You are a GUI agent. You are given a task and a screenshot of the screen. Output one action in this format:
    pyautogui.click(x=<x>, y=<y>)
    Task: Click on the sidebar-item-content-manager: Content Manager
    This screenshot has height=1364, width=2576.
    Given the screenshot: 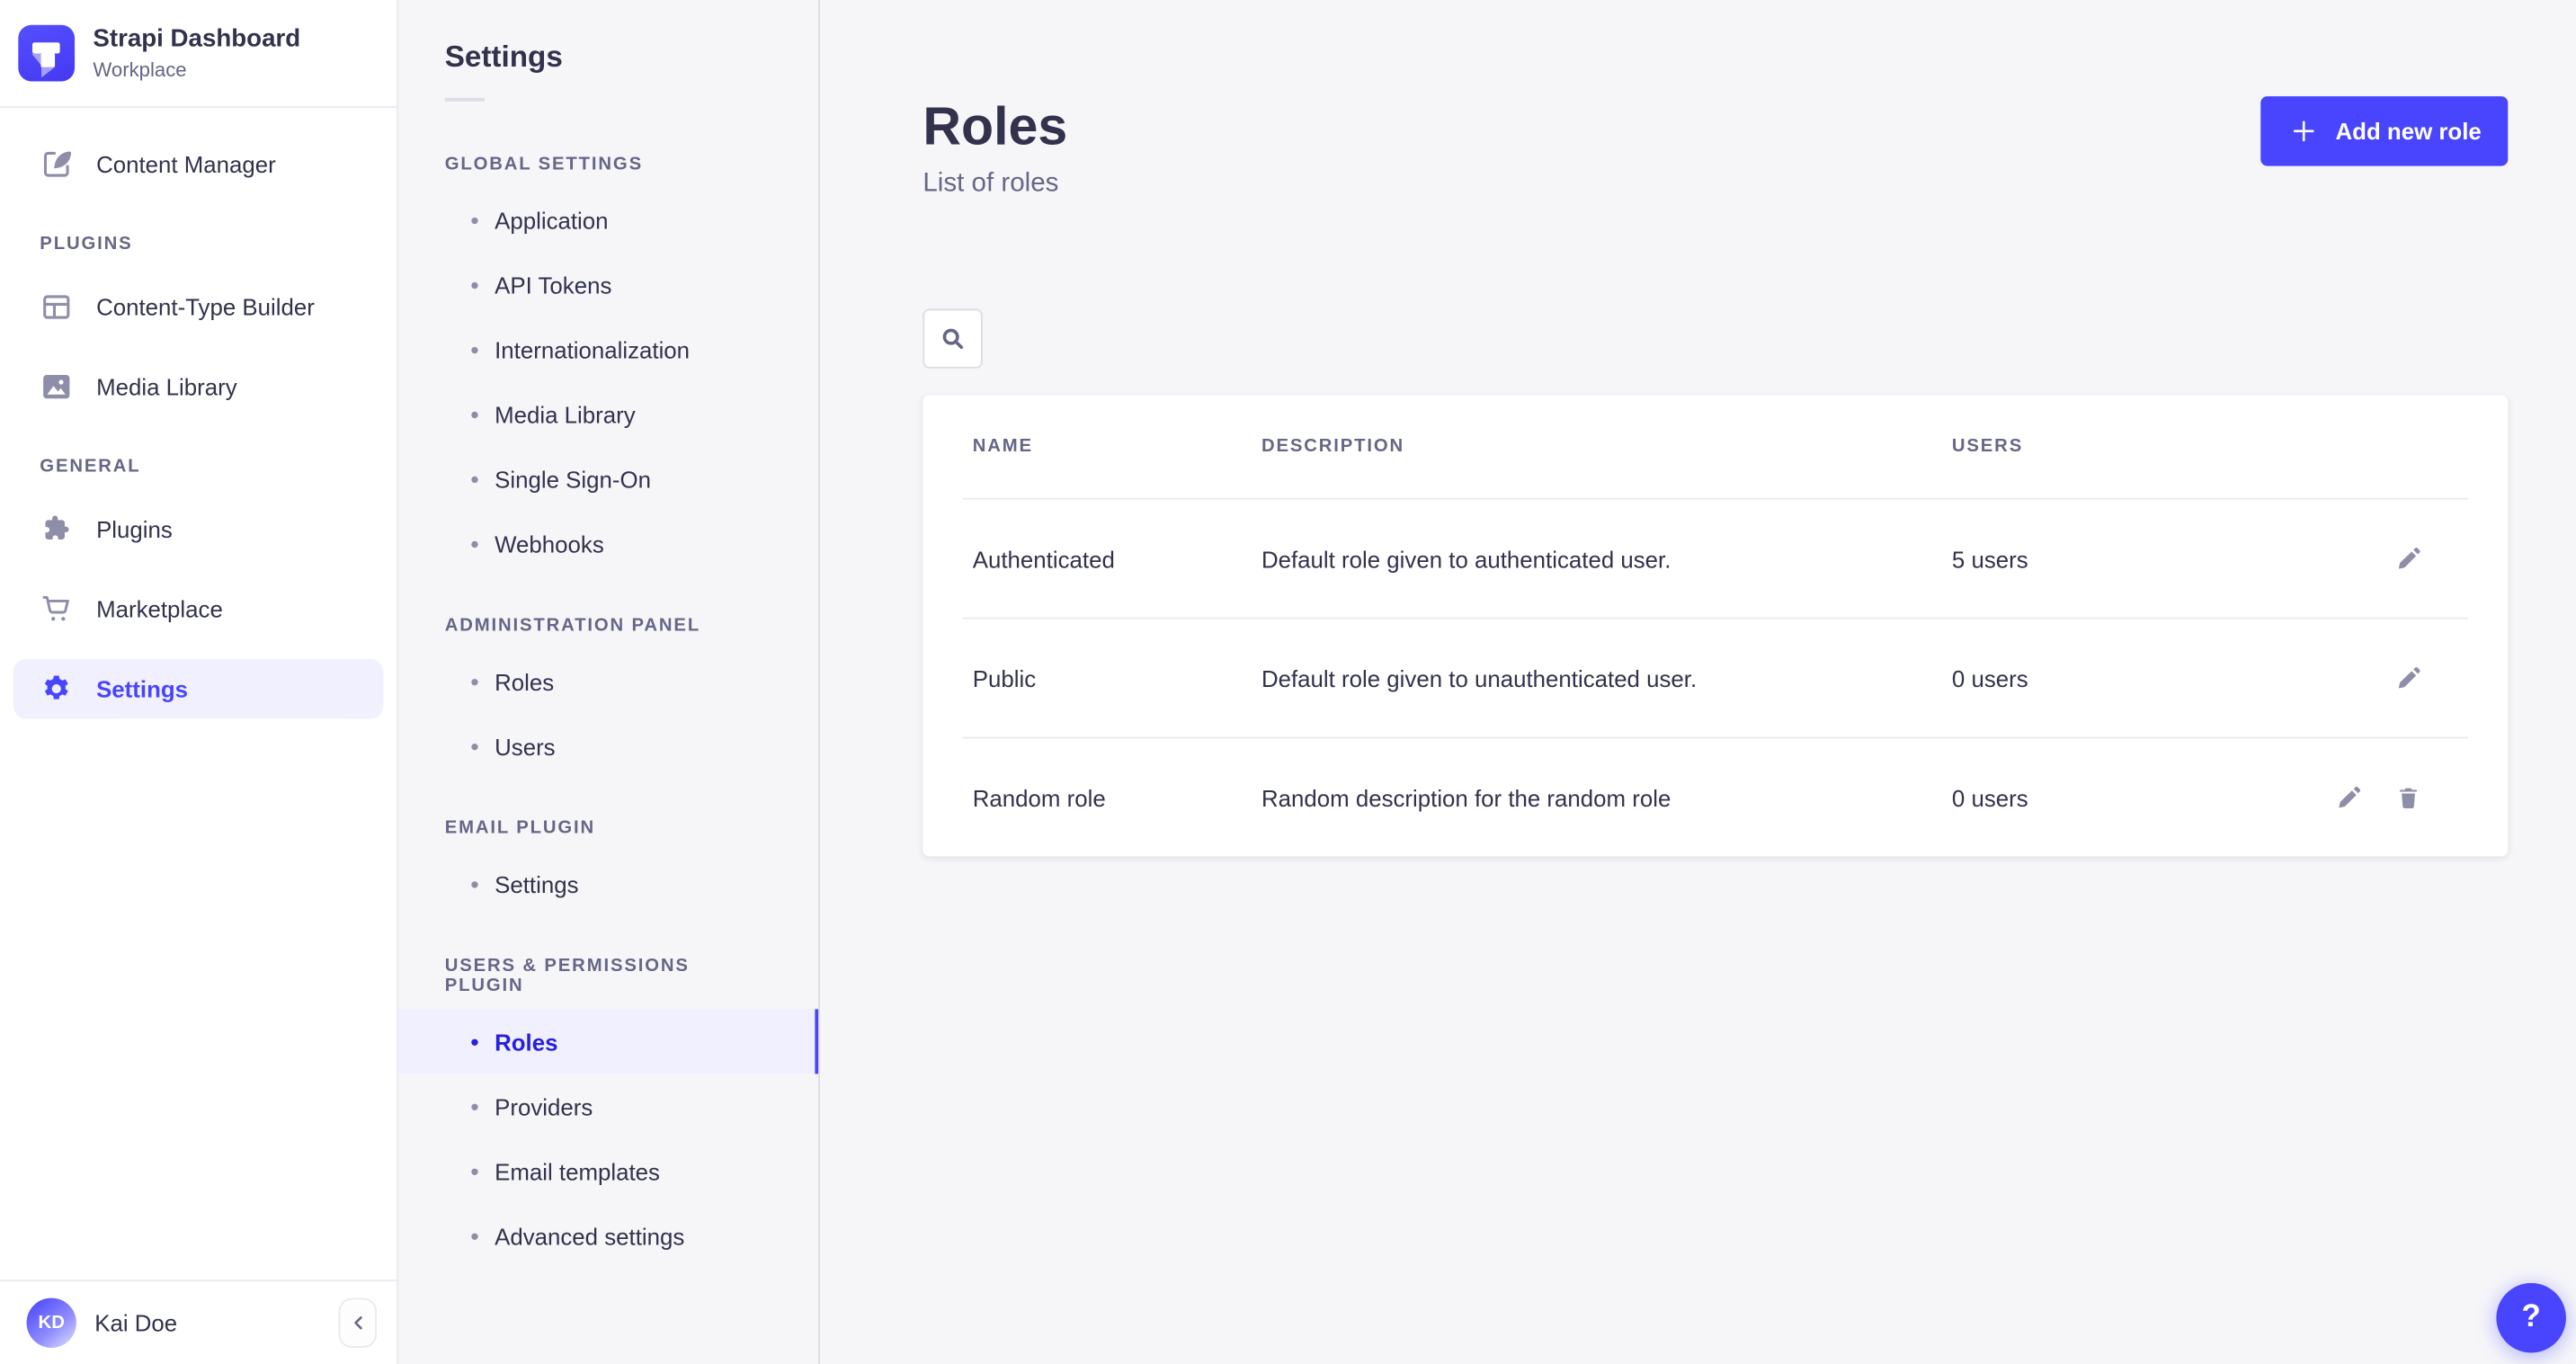 What is the action you would take?
    pyautogui.click(x=199, y=164)
    